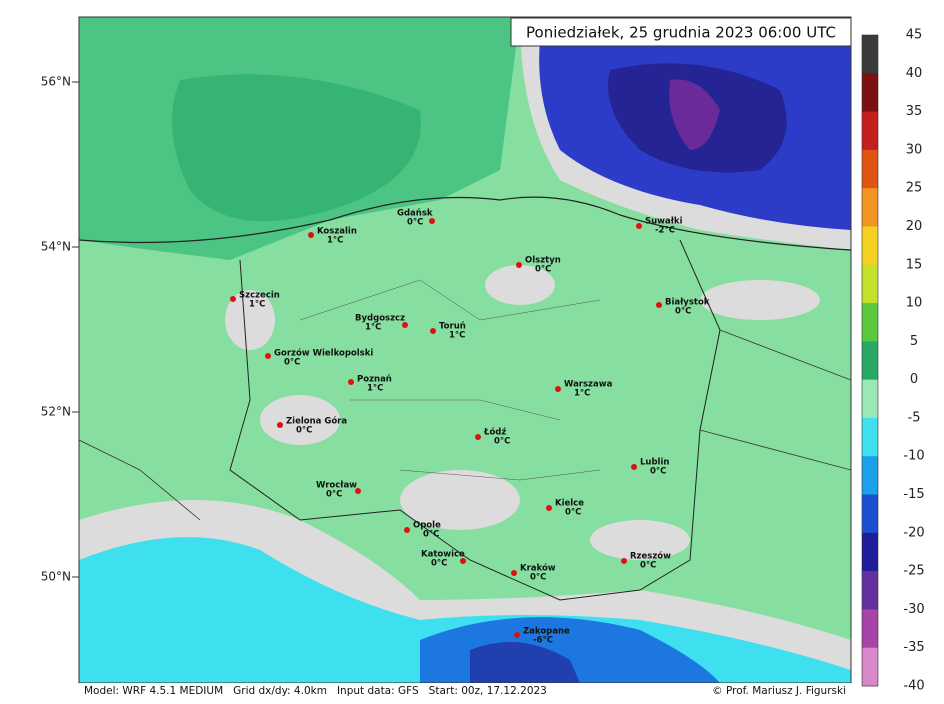  I want to click on footer-credit: © Prof. Mariusz J. Figurski, so click(779, 691).